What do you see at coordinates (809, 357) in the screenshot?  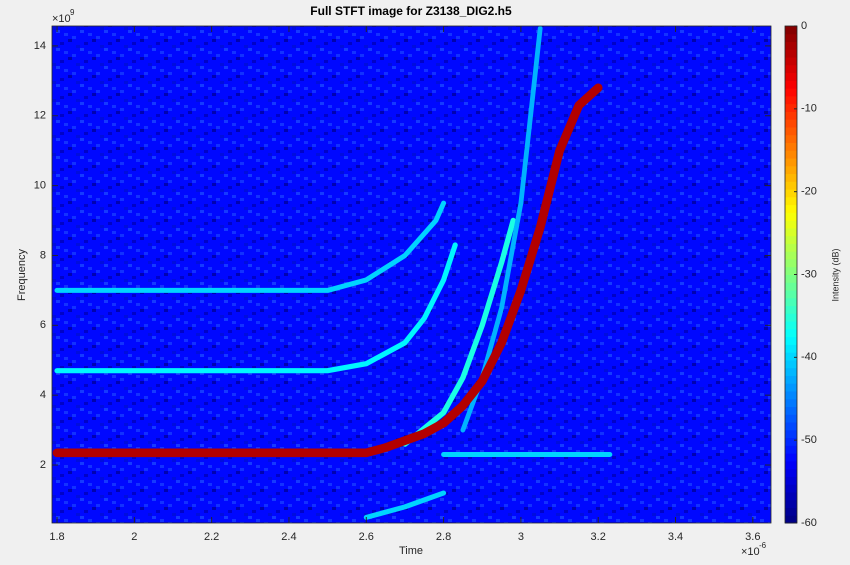 I see `colorbar-tick-label: -40` at bounding box center [809, 357].